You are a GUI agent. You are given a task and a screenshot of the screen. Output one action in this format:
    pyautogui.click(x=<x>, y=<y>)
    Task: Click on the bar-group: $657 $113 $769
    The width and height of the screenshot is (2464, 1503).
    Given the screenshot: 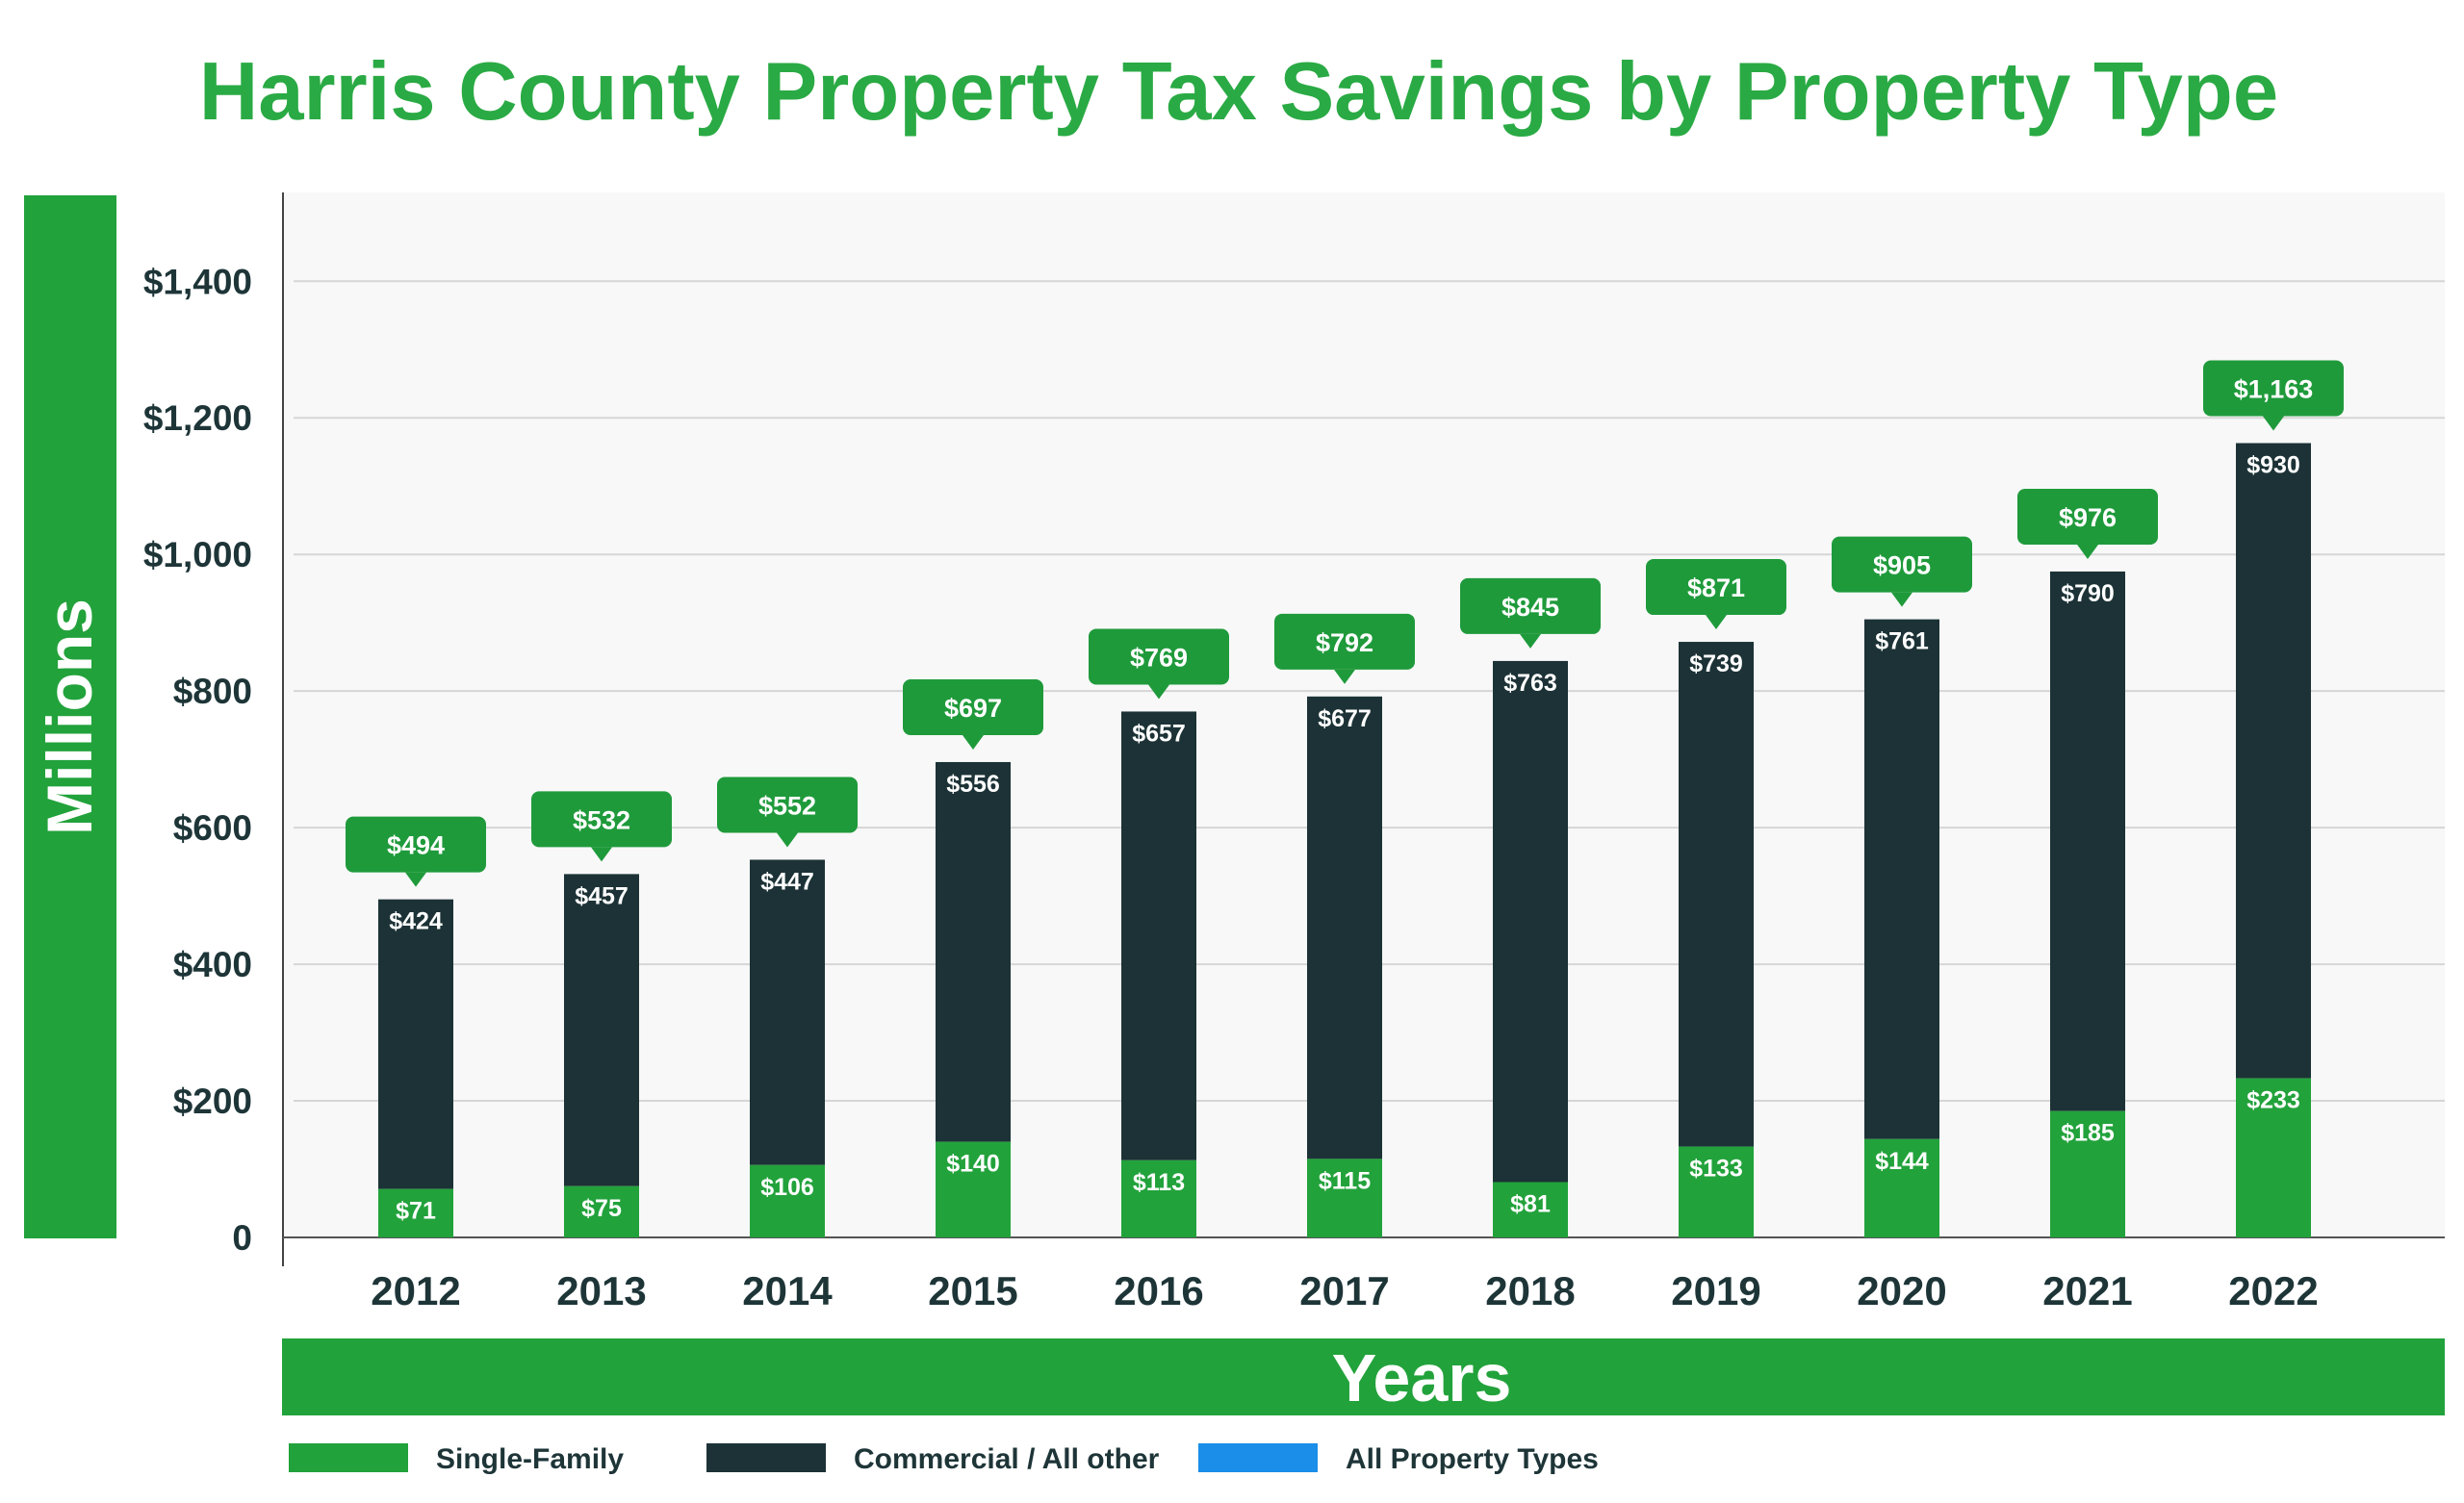 What is the action you would take?
    pyautogui.click(x=1159, y=932)
    